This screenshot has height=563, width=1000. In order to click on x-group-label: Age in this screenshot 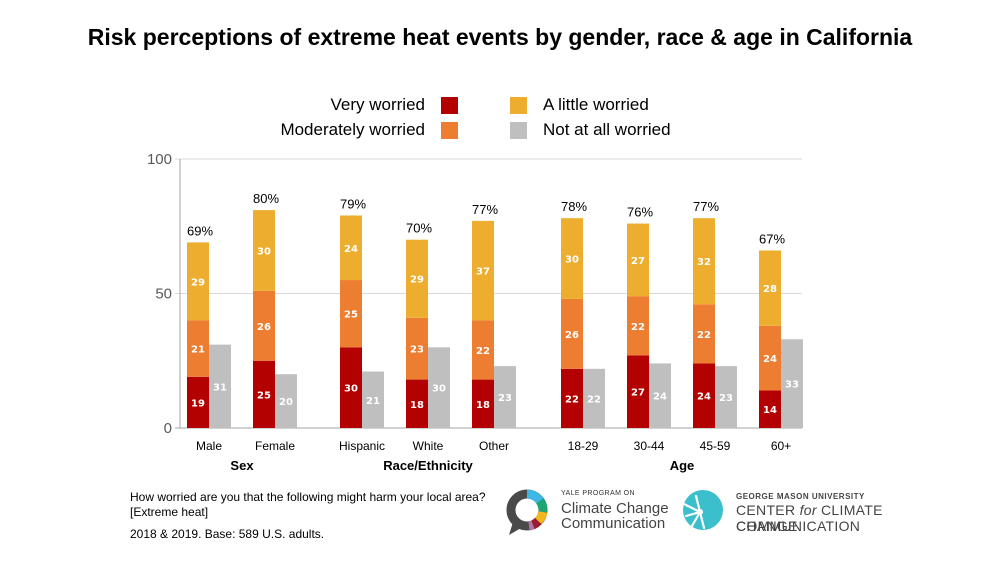, I will do `click(682, 465)`.